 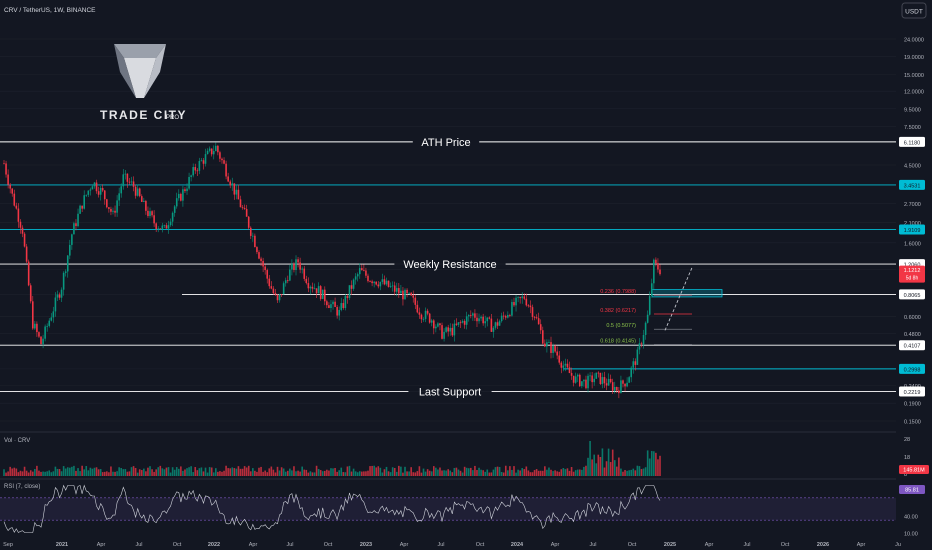 What do you see at coordinates (143, 83) in the screenshot?
I see `trade-city-logo: TRADE CITY PRO` at bounding box center [143, 83].